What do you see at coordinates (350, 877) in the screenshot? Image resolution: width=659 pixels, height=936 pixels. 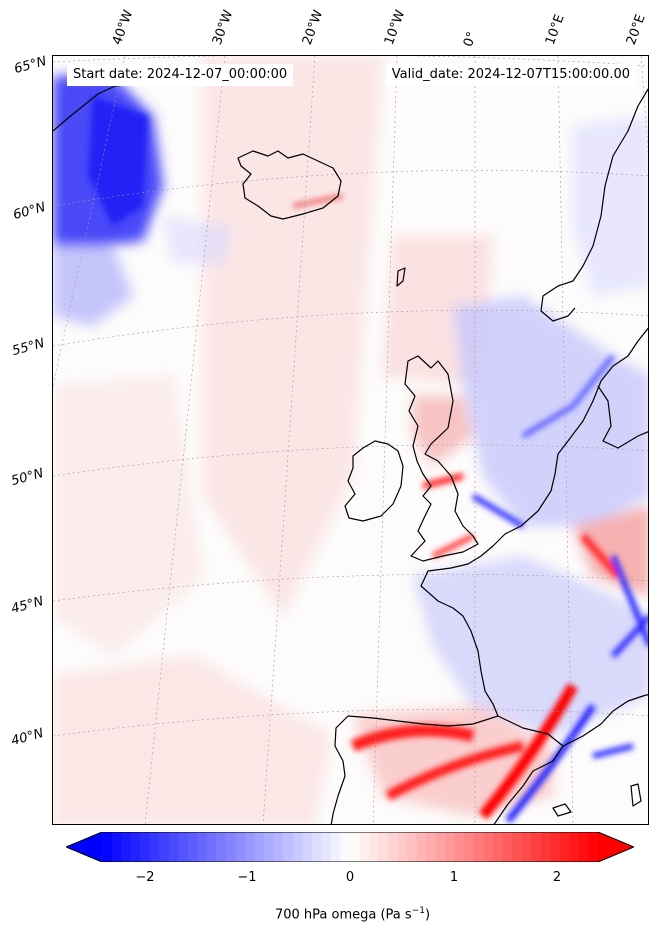 I see `colorbar-tick-label: 0` at bounding box center [350, 877].